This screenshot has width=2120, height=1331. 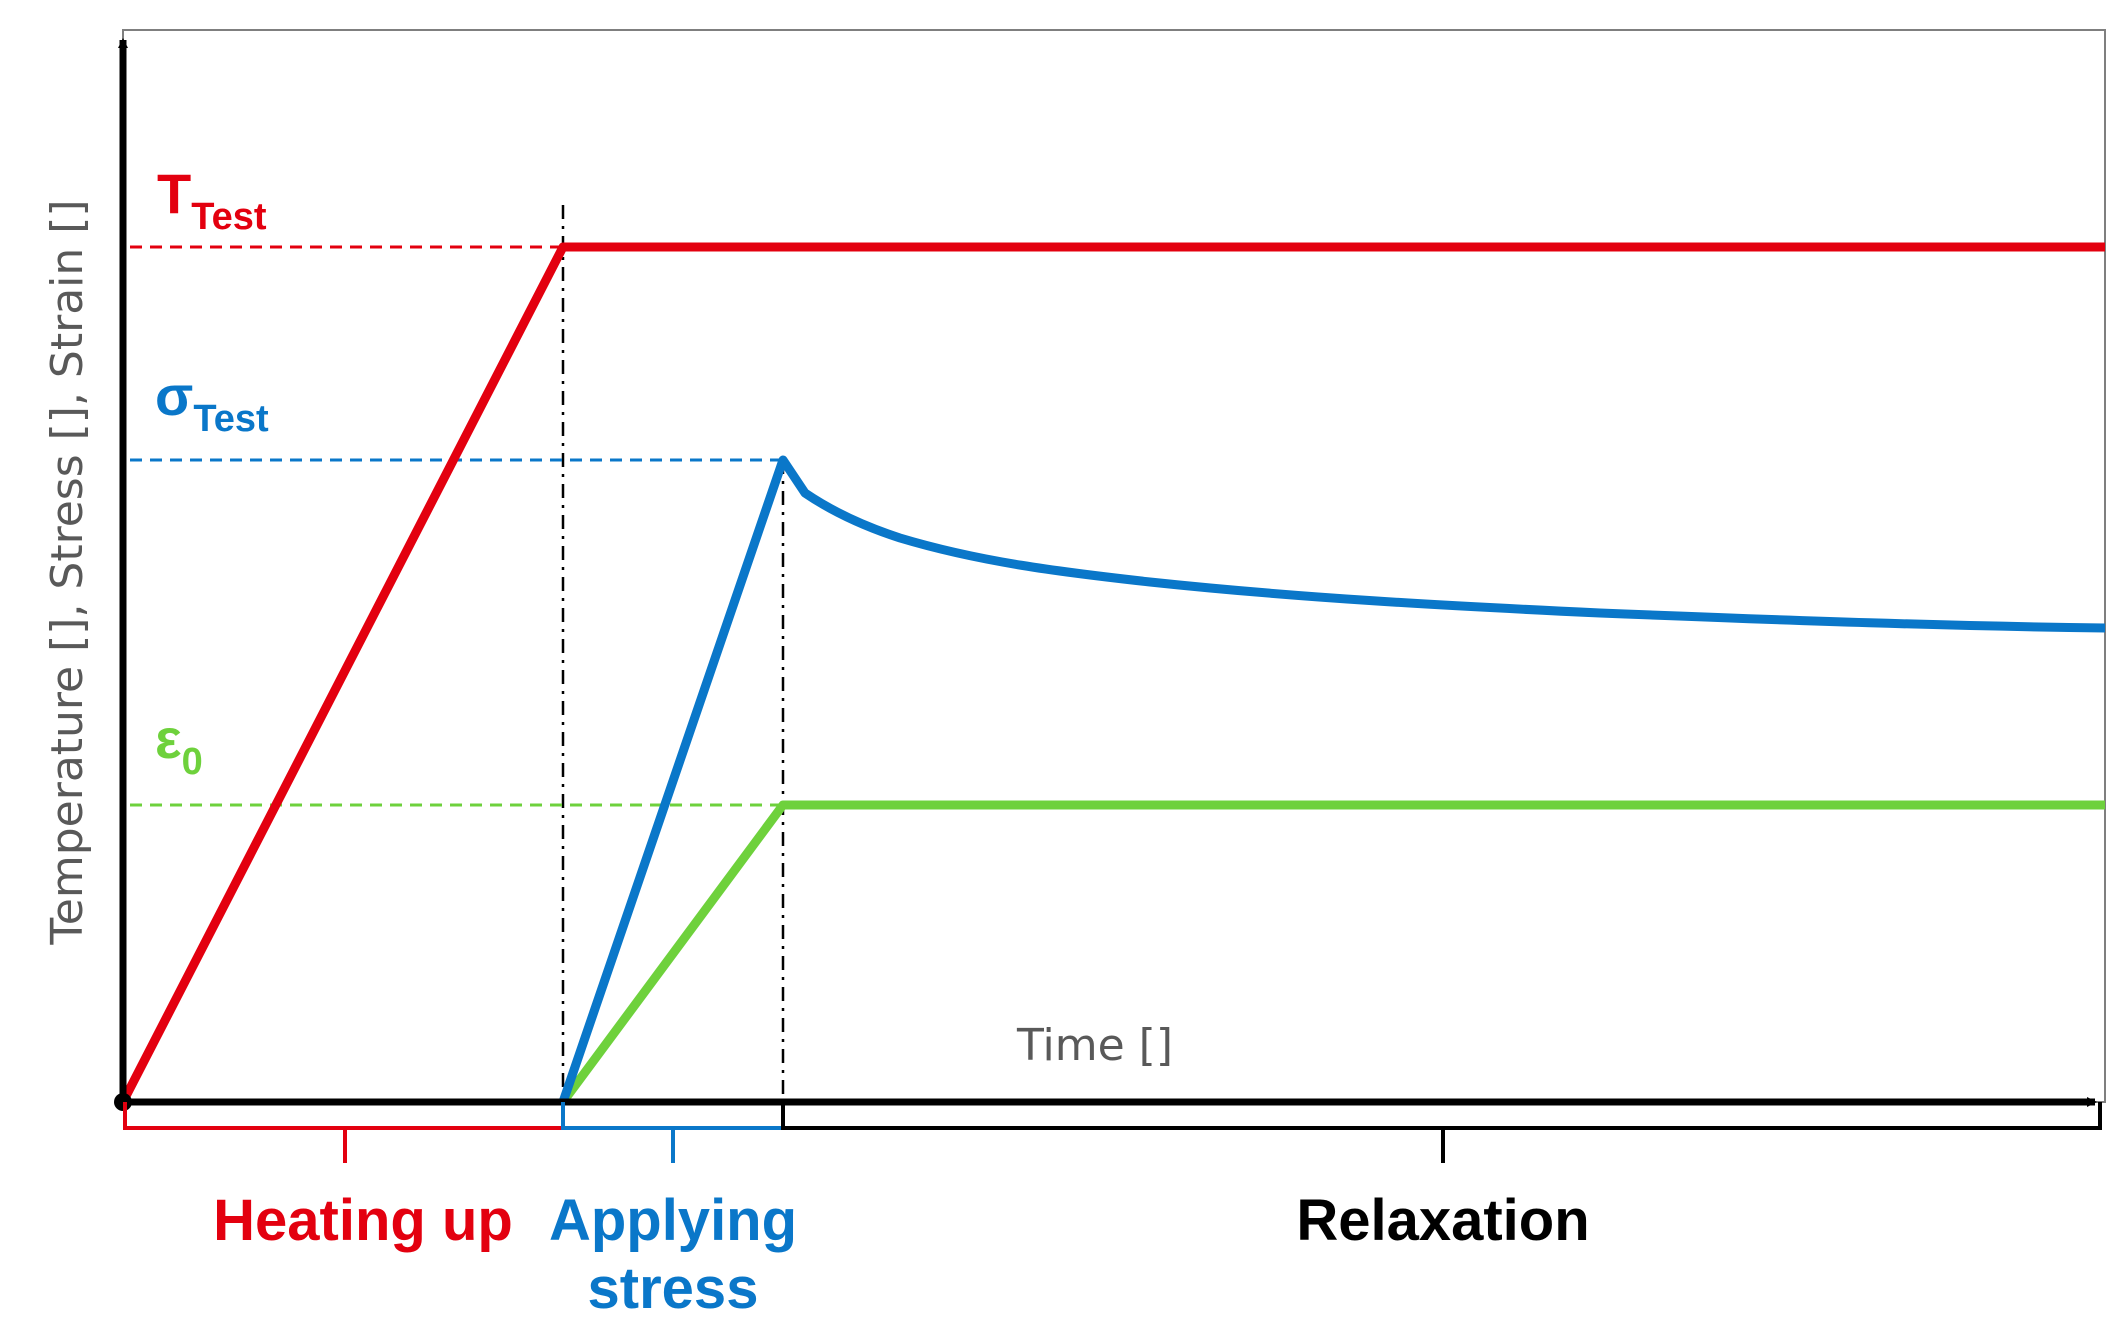 What do you see at coordinates (212, 402) in the screenshot?
I see `stress-level-label: σTest` at bounding box center [212, 402].